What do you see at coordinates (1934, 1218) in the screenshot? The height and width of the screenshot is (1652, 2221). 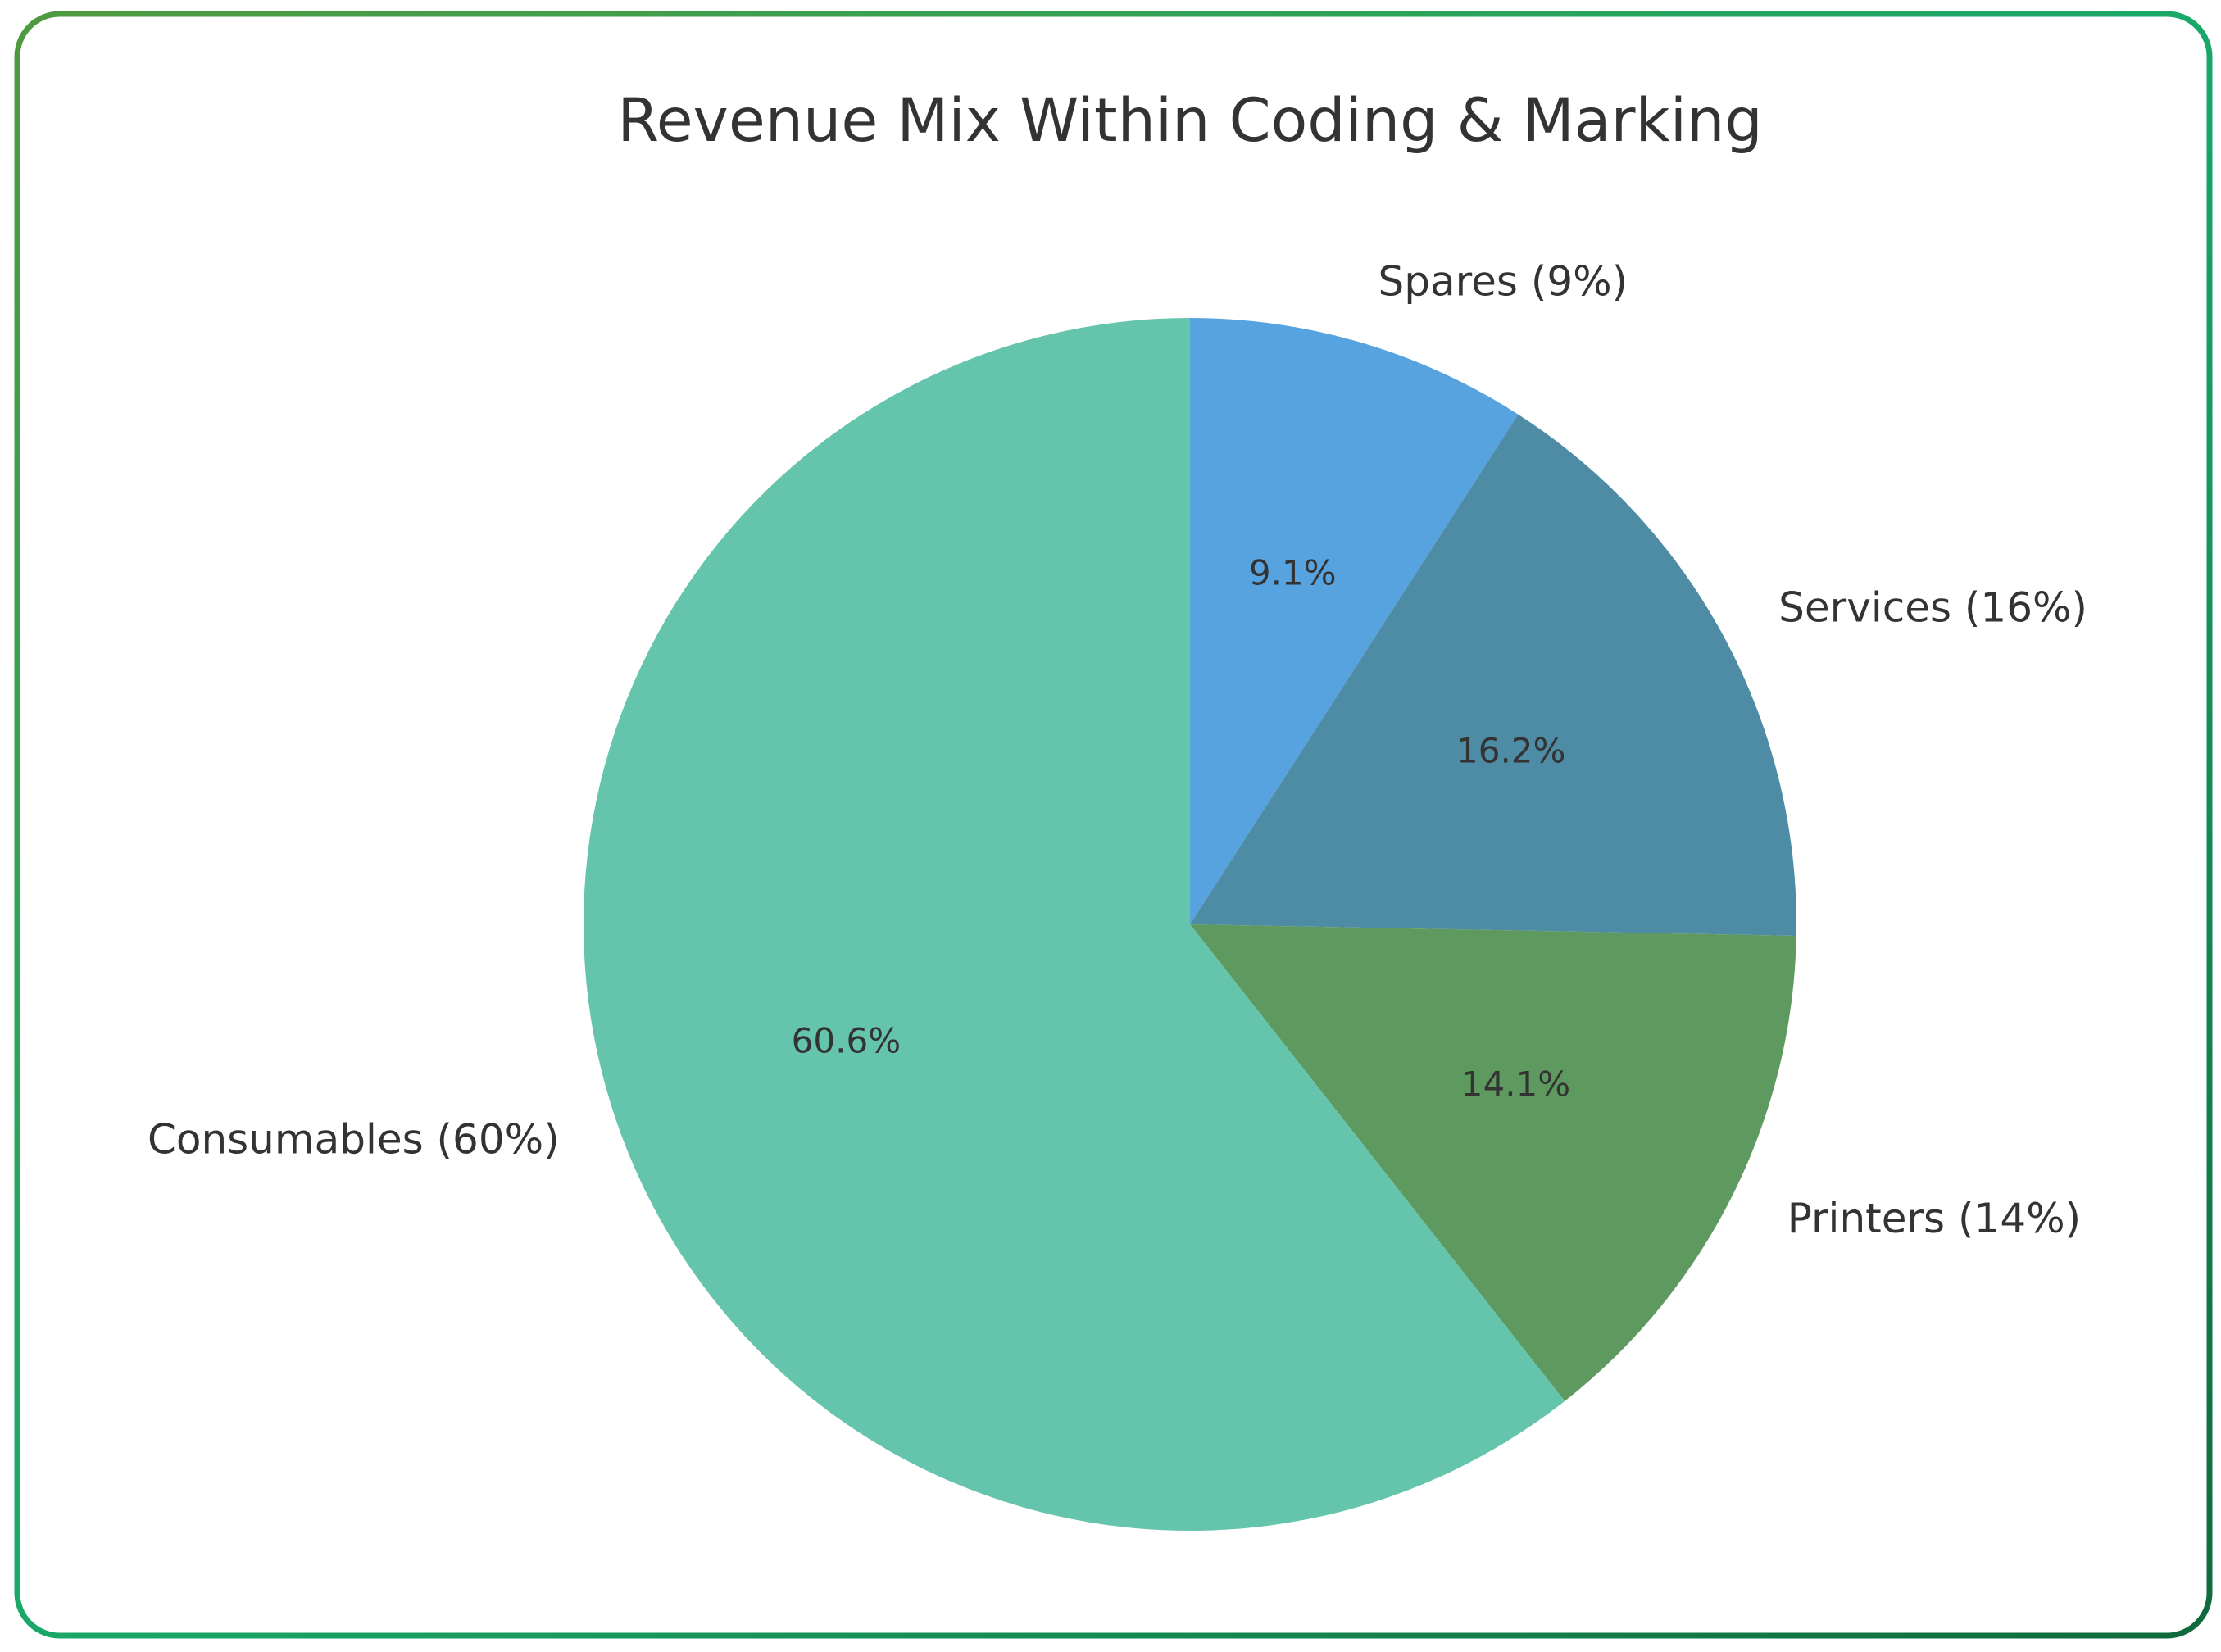 I see `slice-label: Printers (14%)` at bounding box center [1934, 1218].